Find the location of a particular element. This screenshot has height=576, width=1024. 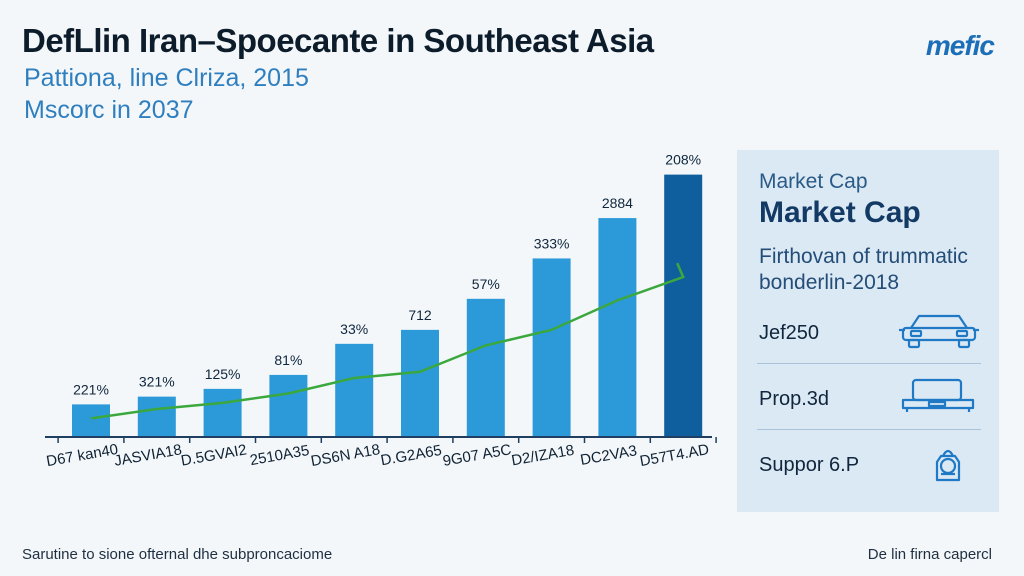

panel-top-label: Market Cap is located at coordinates (813, 181).